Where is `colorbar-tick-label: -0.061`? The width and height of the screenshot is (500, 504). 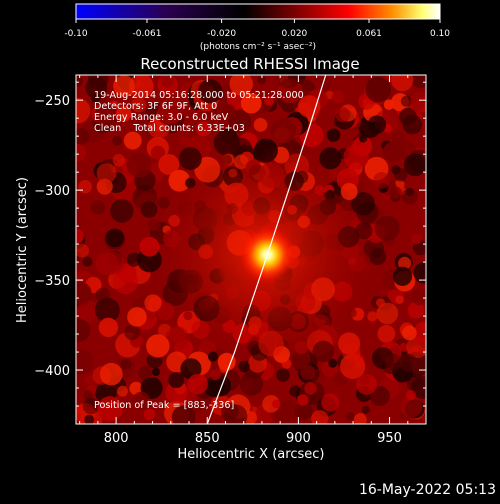
colorbar-tick-label: -0.061 is located at coordinates (146, 34).